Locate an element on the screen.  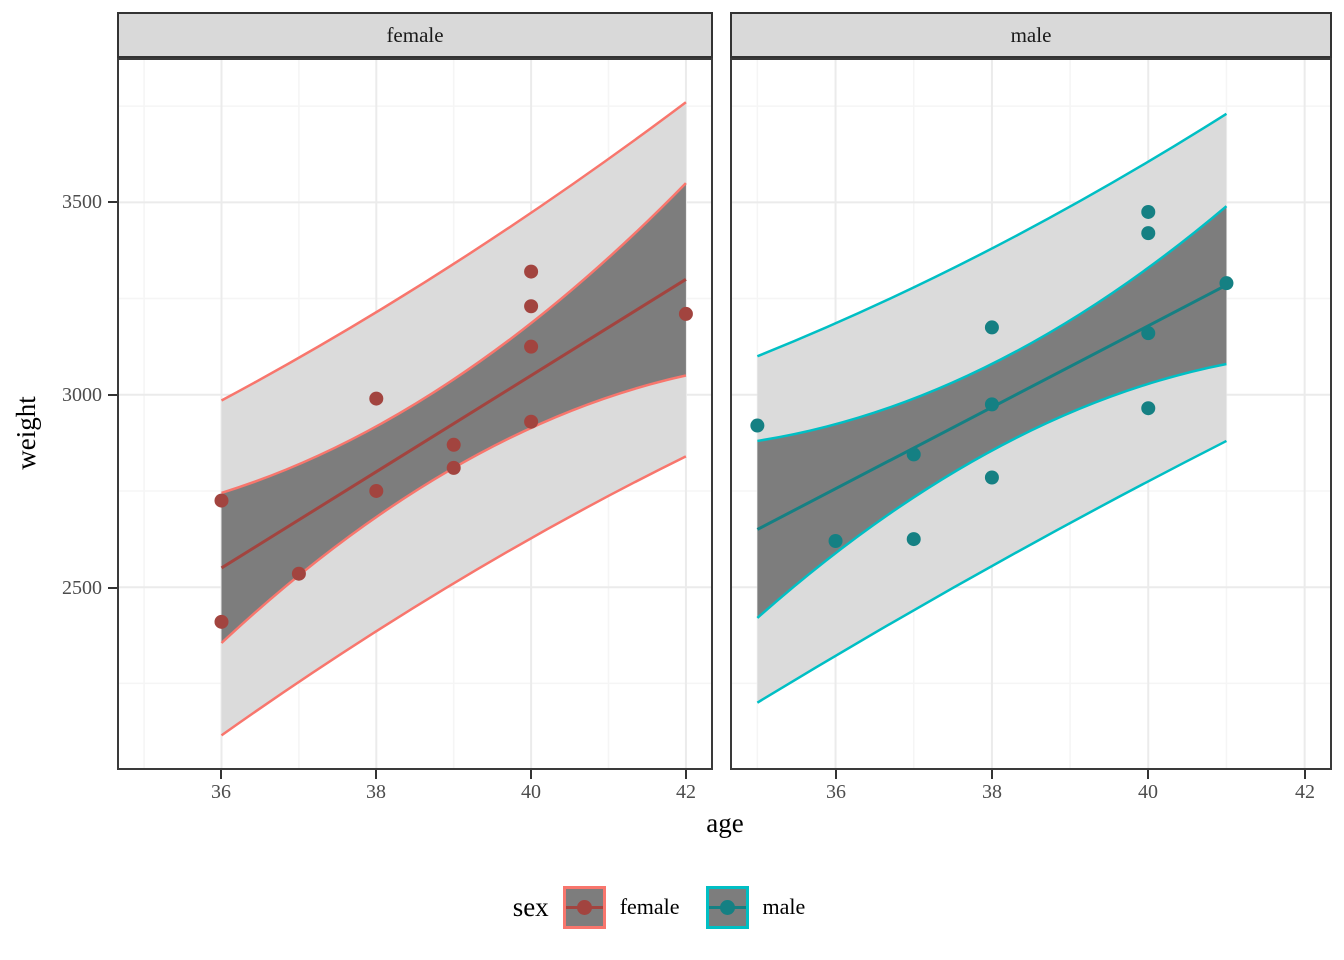
facet-strip-label: male is located at coordinates (1031, 34).